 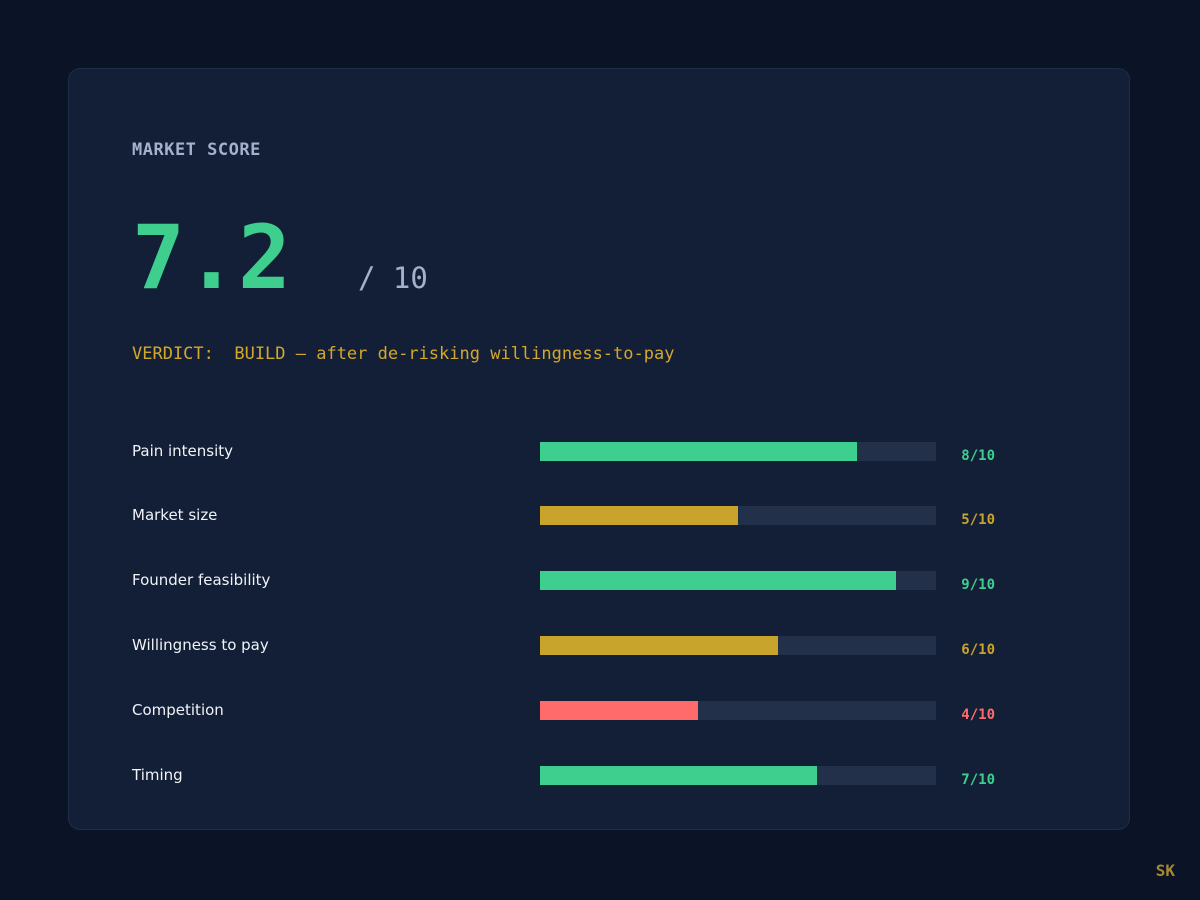 What do you see at coordinates (183, 451) in the screenshot?
I see `row-label: Pain intensity` at bounding box center [183, 451].